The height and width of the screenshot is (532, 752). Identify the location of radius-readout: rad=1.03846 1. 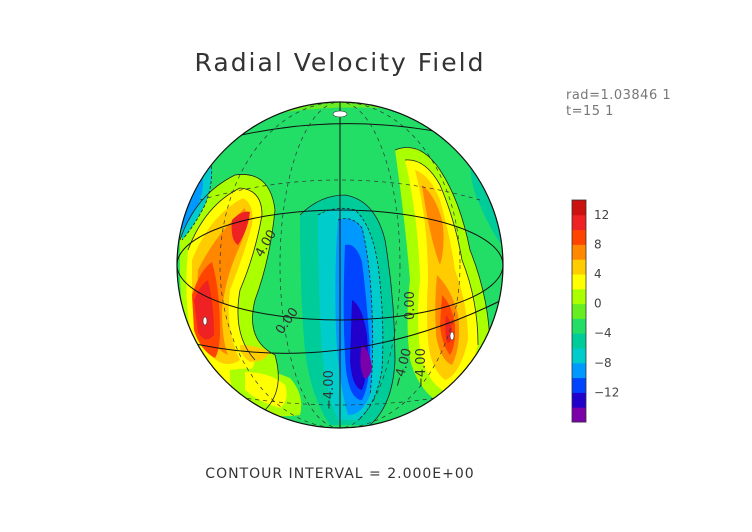
(619, 95).